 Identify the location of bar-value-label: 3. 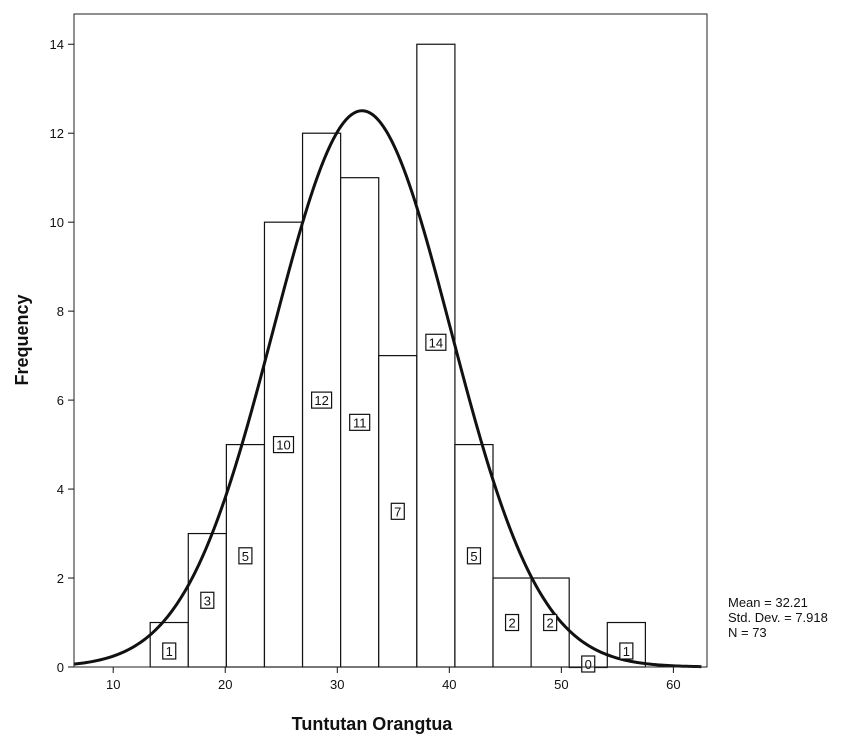
(207, 600).